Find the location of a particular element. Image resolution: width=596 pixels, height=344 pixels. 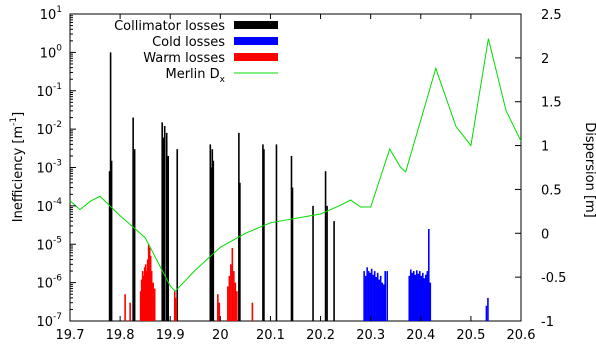

legend-label-text: Merlin D is located at coordinates (193, 74).